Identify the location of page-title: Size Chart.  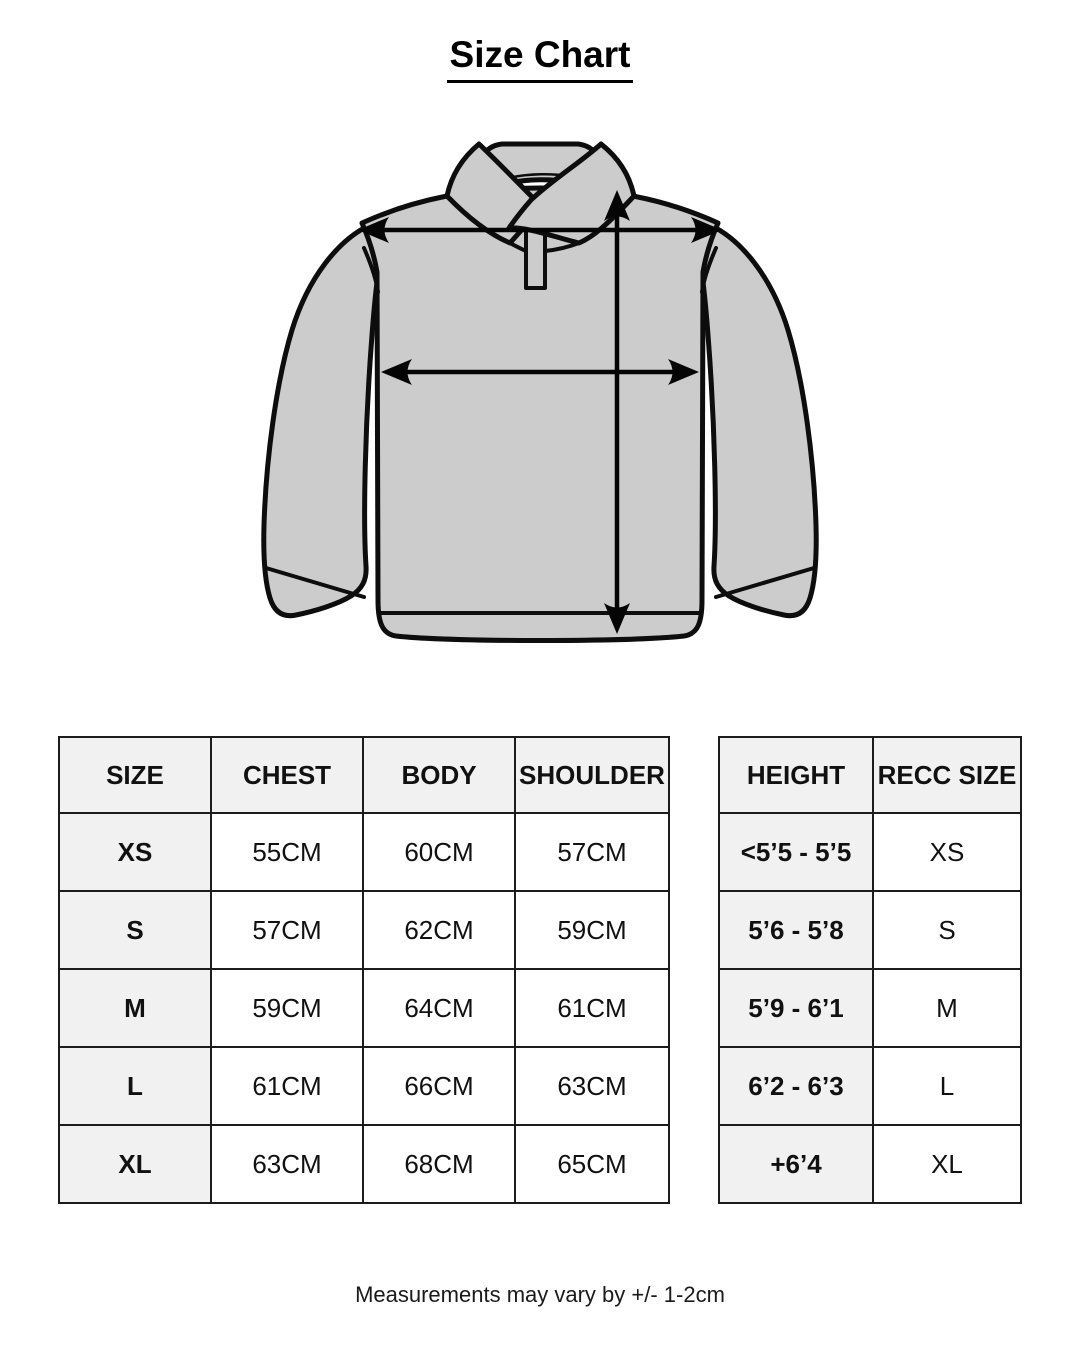
(540, 58).